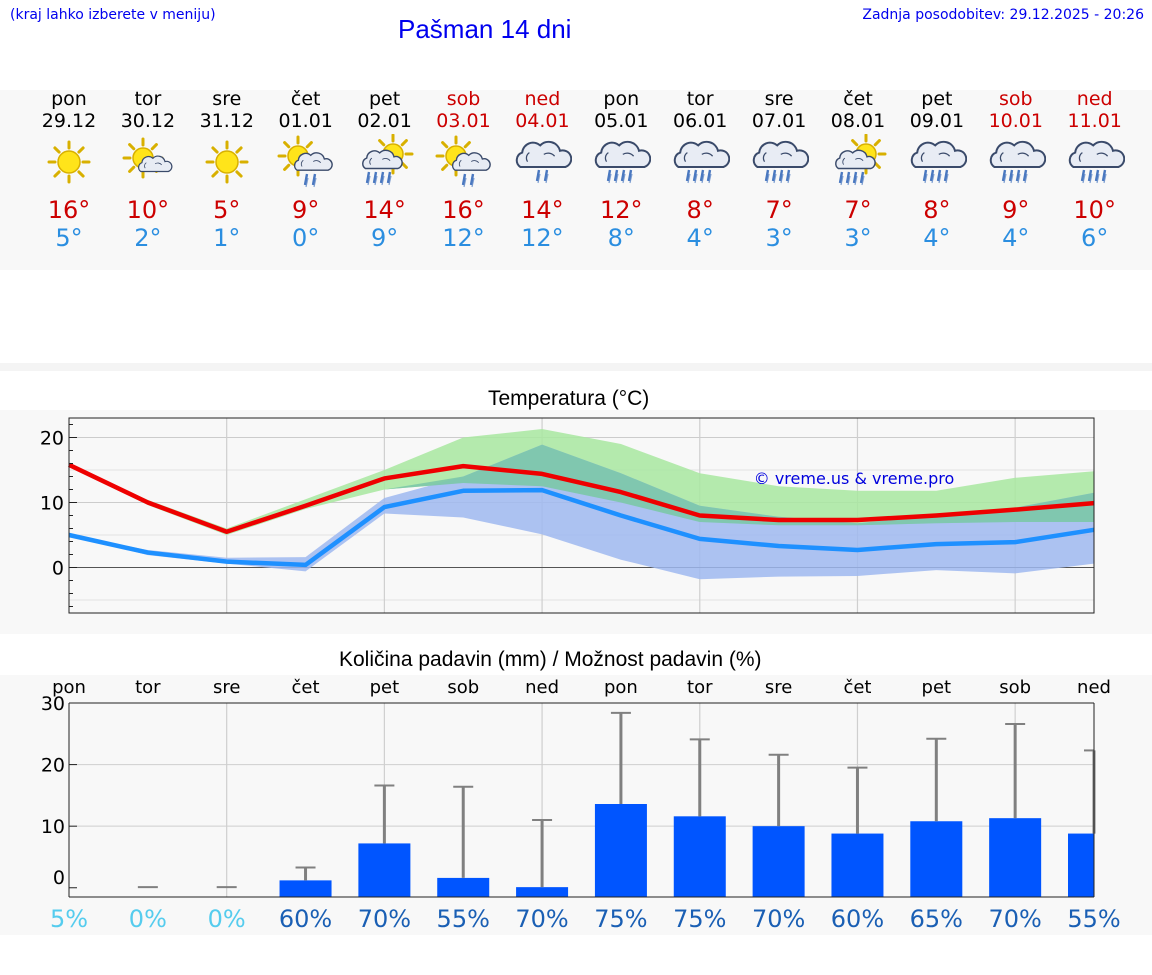 The image size is (1152, 975). What do you see at coordinates (621, 210) in the screenshot?
I see `temp-max: 12°` at bounding box center [621, 210].